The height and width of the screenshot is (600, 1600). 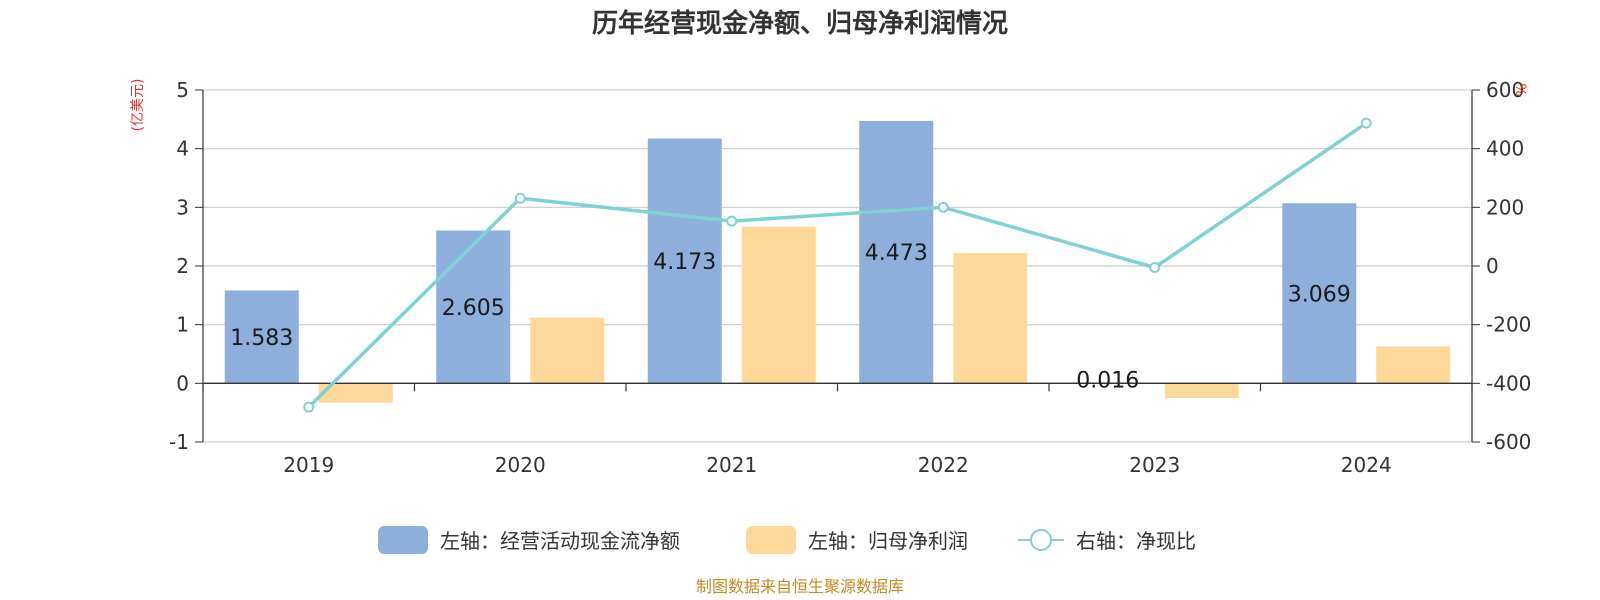 What do you see at coordinates (182, 207) in the screenshot?
I see `left-tick-label: 3` at bounding box center [182, 207].